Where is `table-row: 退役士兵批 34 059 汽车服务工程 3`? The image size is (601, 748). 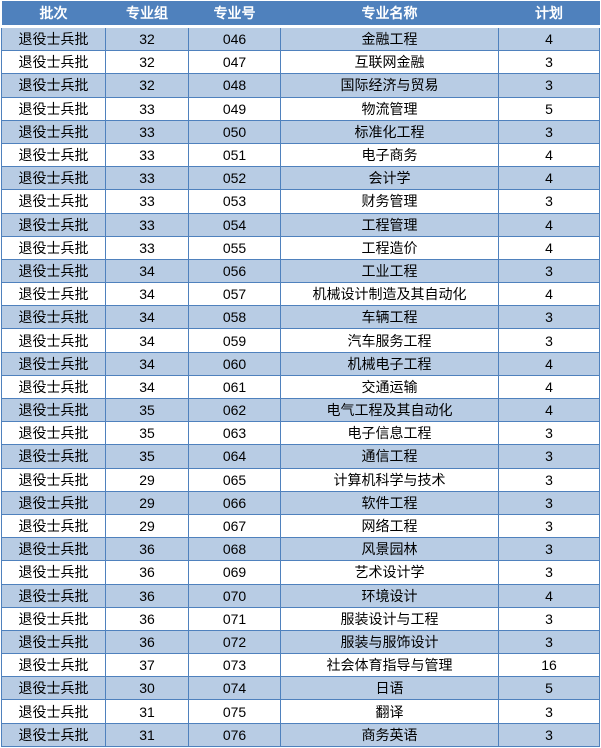 table-row: 退役士兵批 34 059 汽车服务工程 3 is located at coordinates (300, 340).